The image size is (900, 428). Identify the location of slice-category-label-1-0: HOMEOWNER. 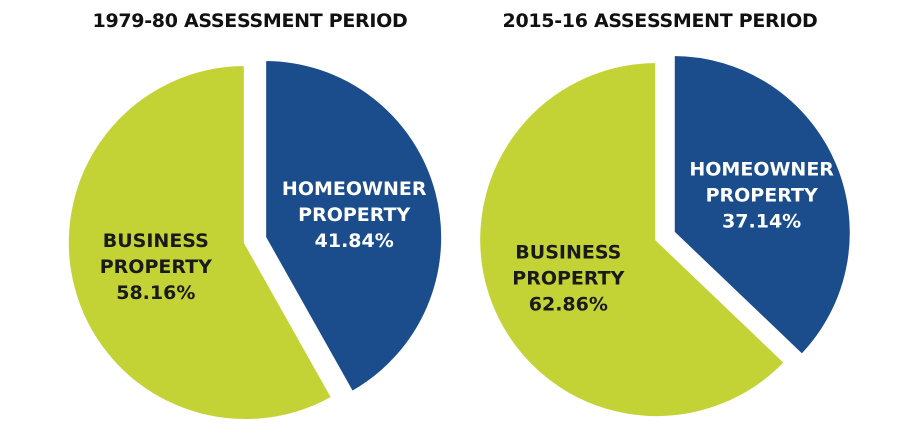
(761, 170).